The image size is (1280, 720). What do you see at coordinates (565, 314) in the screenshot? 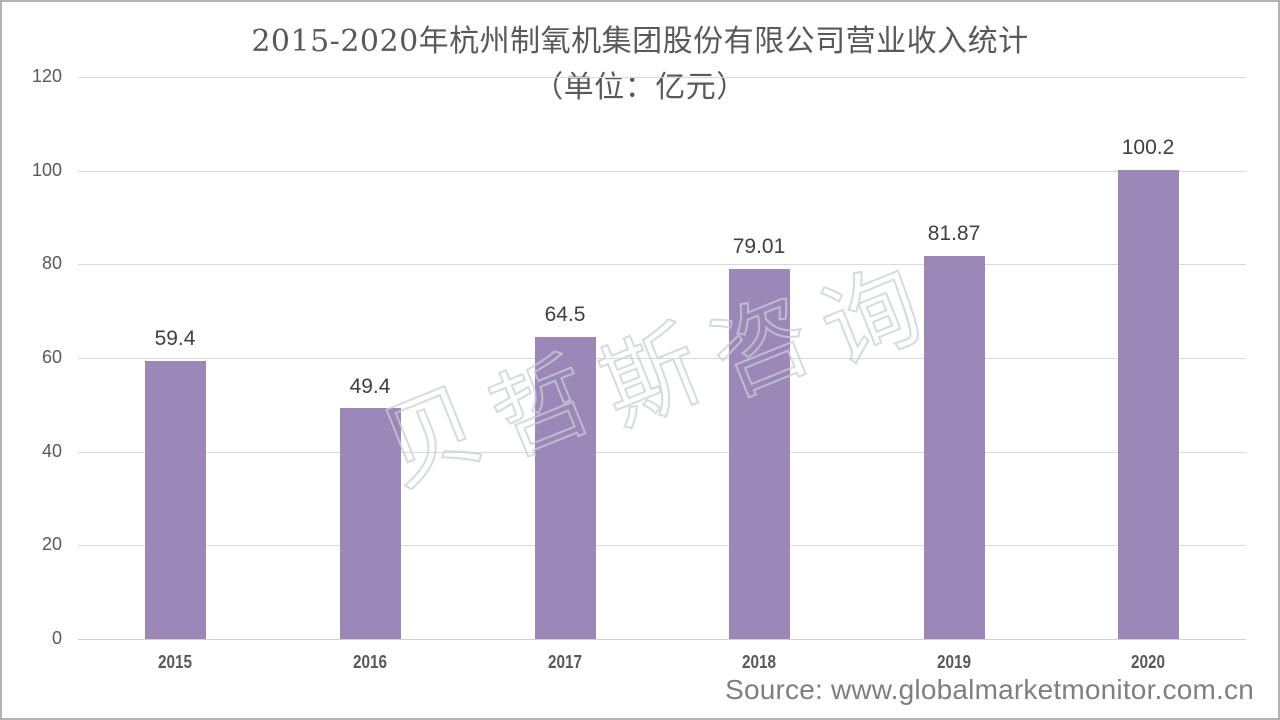
I see `data-label-2017: 64.5` at bounding box center [565, 314].